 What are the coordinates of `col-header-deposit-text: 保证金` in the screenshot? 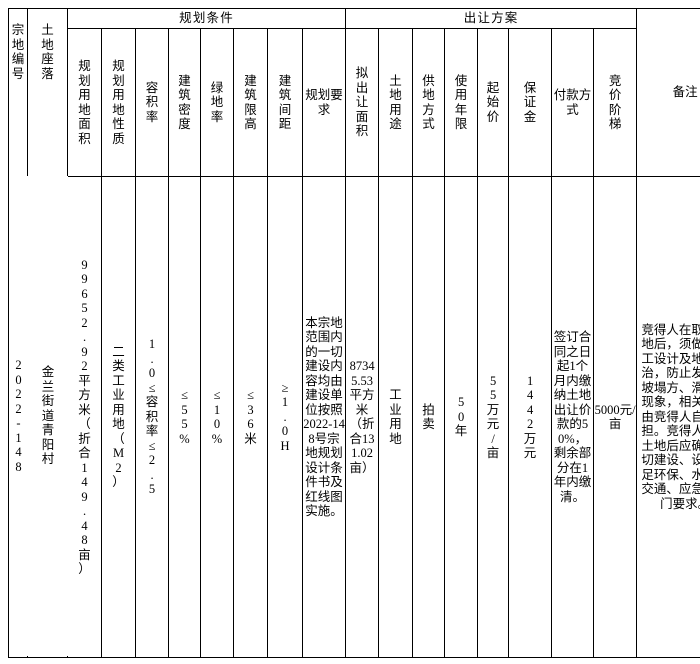 It's located at (530, 102).